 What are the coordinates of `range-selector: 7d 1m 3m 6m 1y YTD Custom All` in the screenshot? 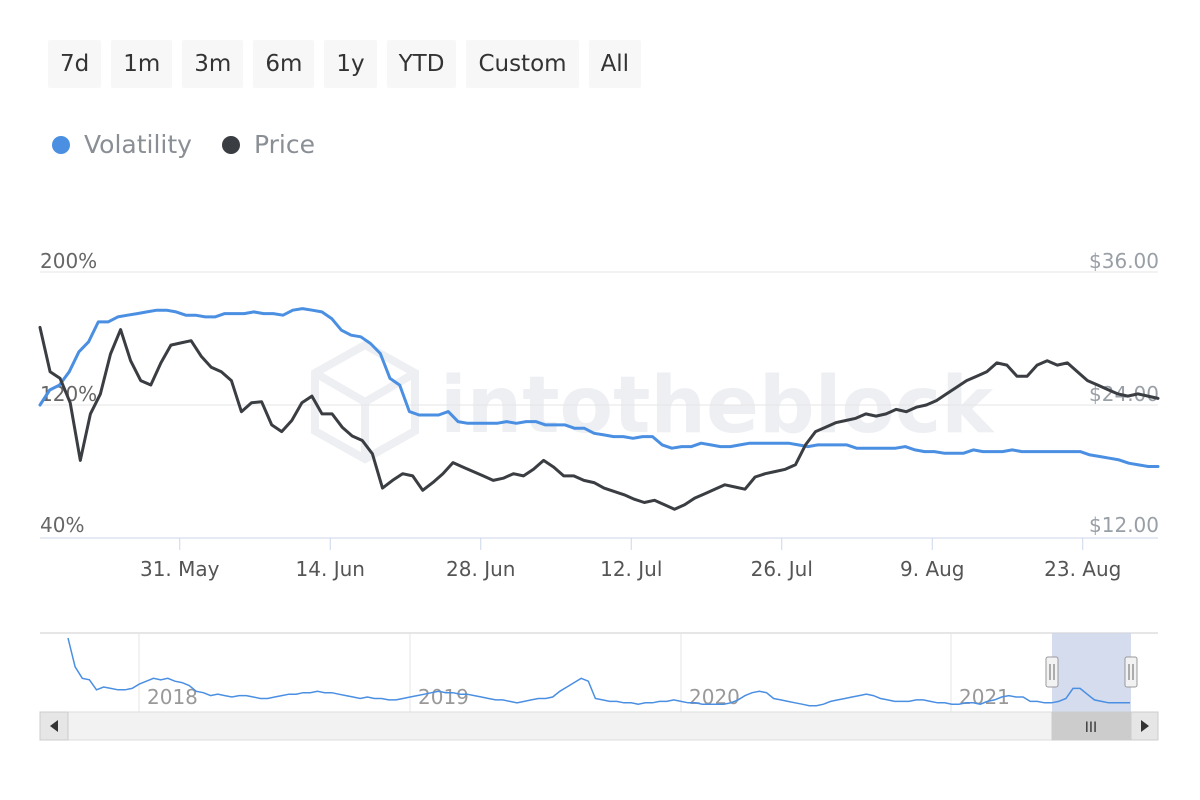 It's located at (345, 64).